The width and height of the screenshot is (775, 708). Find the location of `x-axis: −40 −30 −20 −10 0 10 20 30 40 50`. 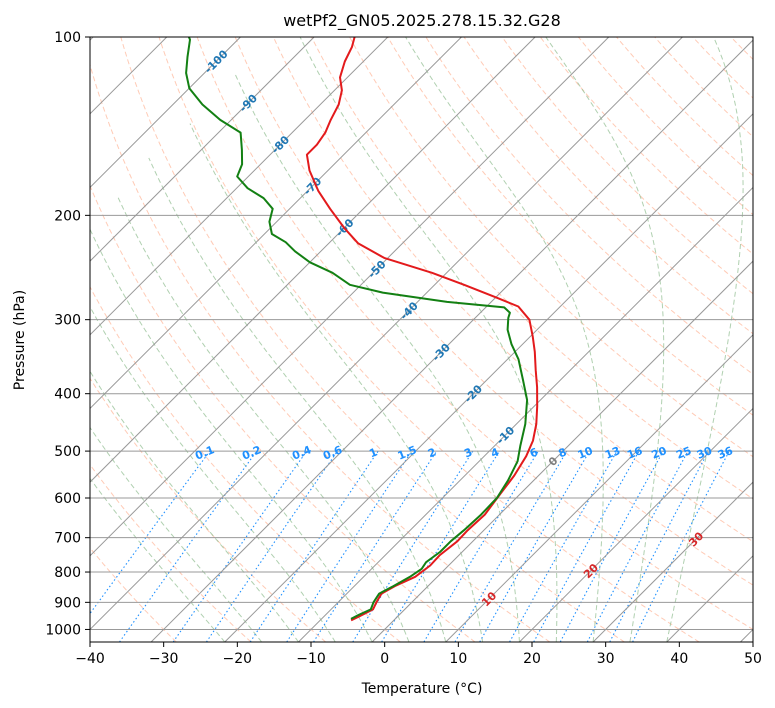

x-axis: −40 −30 −20 −10 0 10 20 30 40 50 is located at coordinates (418, 654).